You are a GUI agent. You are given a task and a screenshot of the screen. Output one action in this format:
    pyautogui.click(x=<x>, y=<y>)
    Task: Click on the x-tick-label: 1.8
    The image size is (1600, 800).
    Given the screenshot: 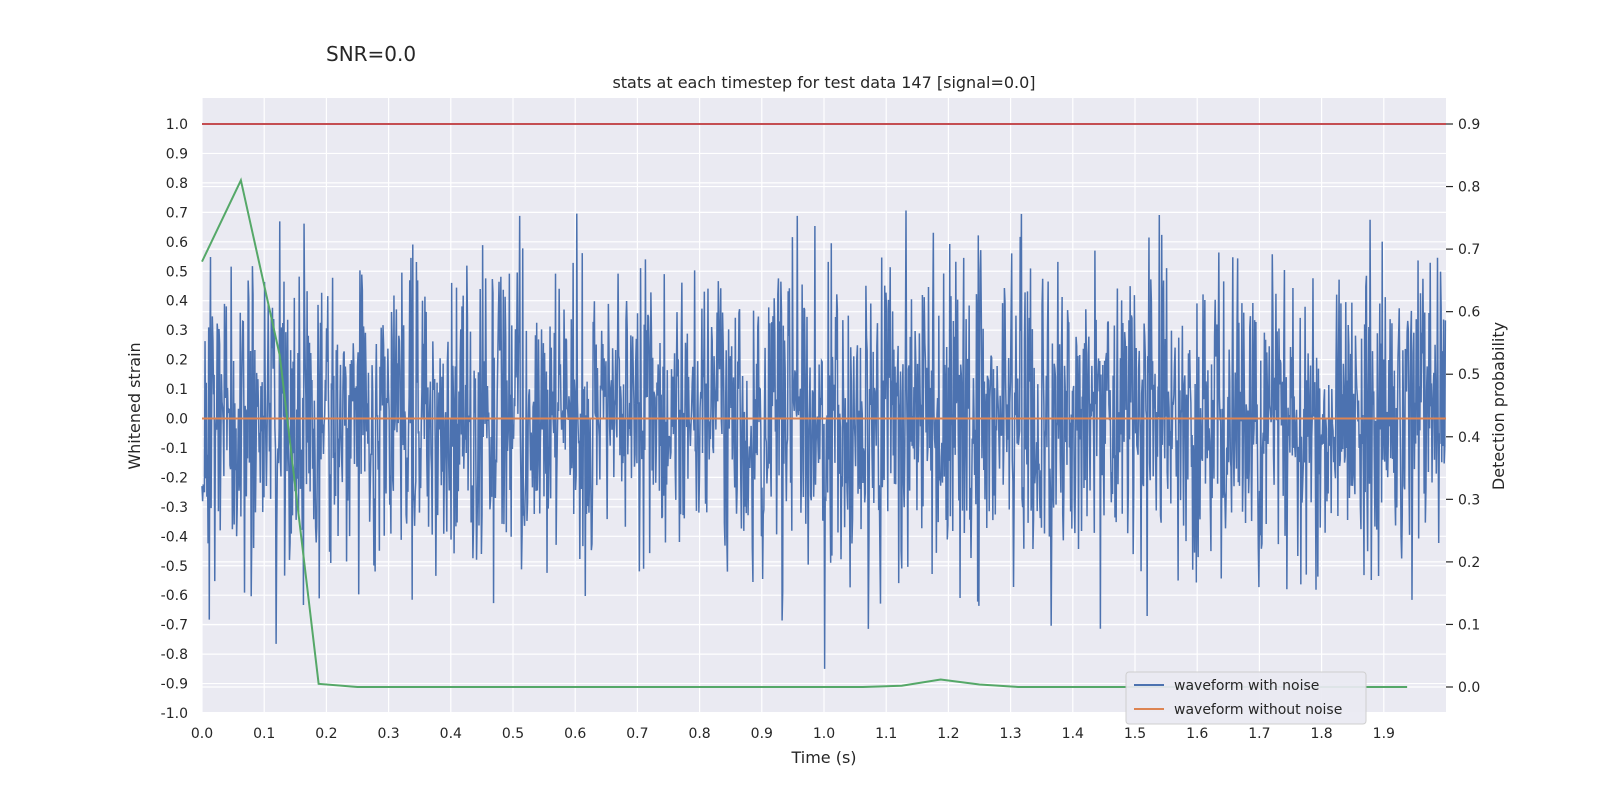 What is the action you would take?
    pyautogui.click(x=1321, y=734)
    